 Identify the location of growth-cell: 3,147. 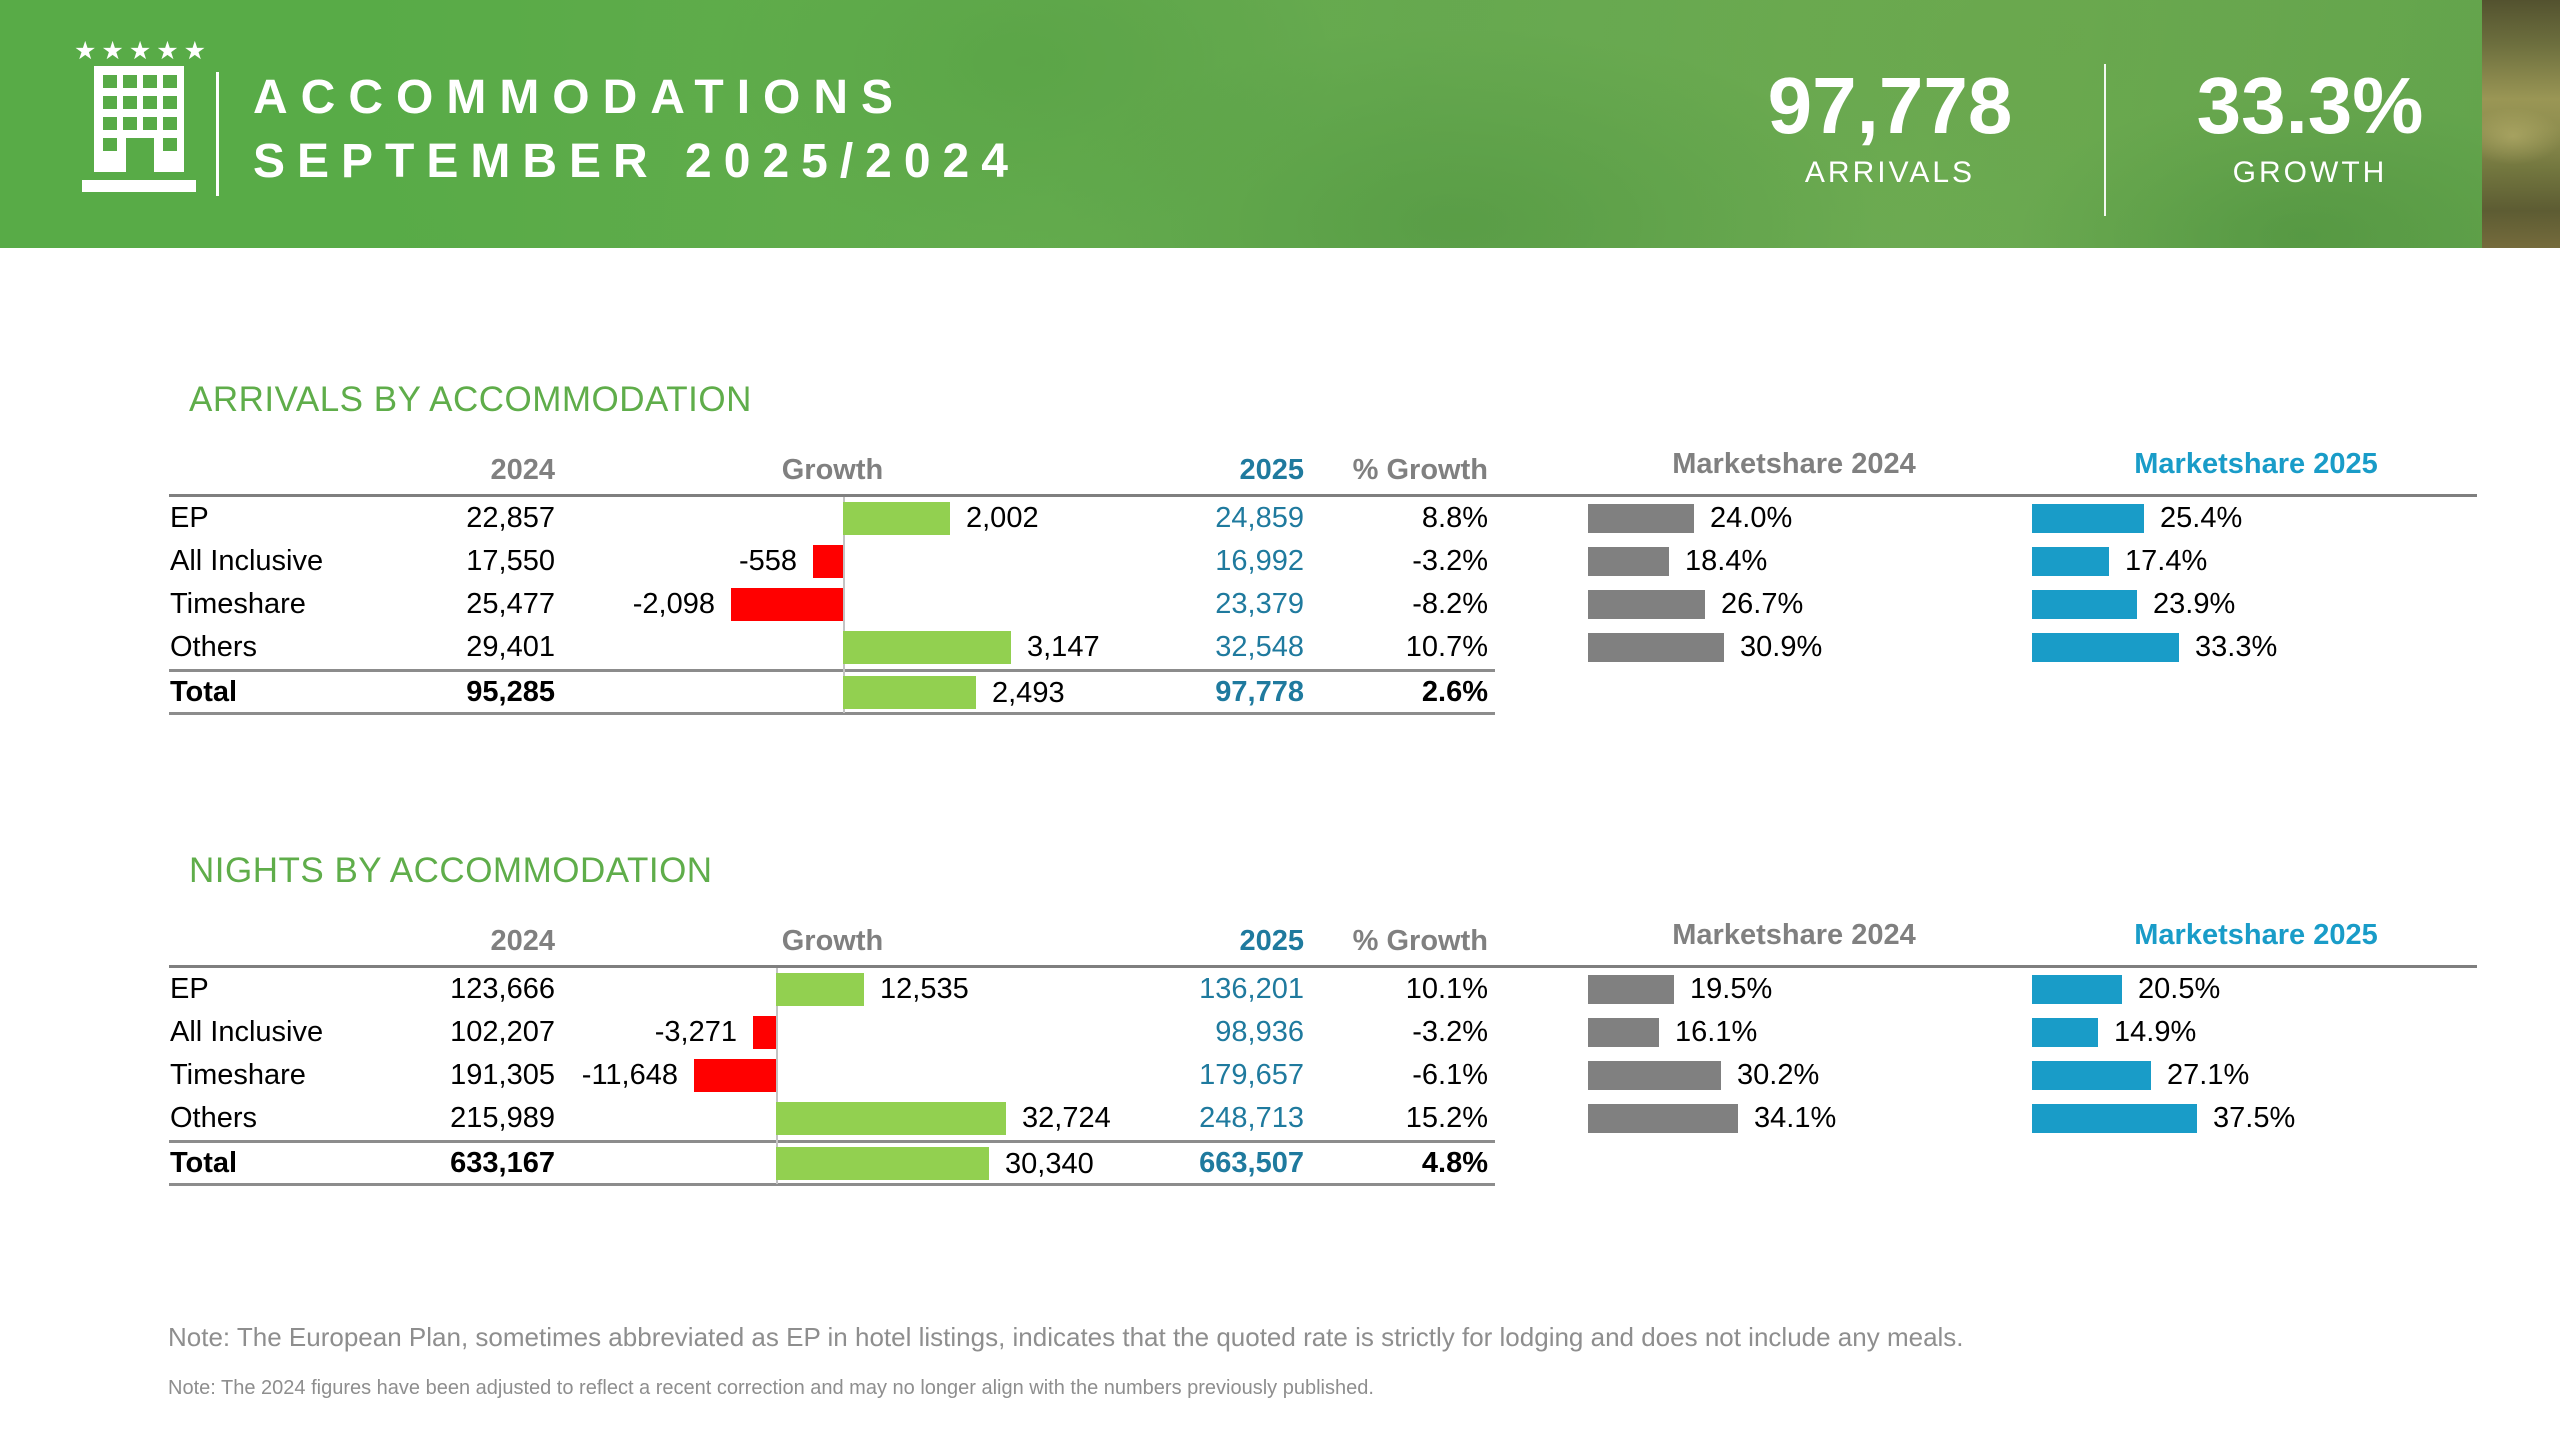
(832, 647).